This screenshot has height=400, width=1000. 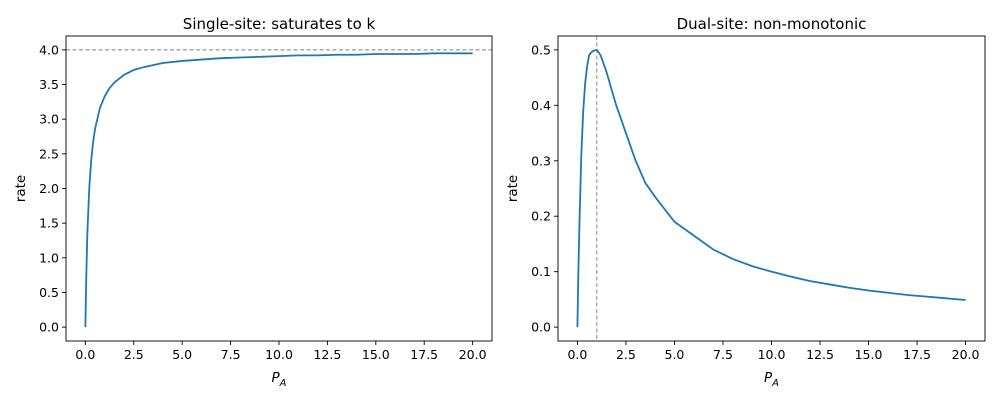 I want to click on y-tick-label: 1.0, so click(x=49, y=257).